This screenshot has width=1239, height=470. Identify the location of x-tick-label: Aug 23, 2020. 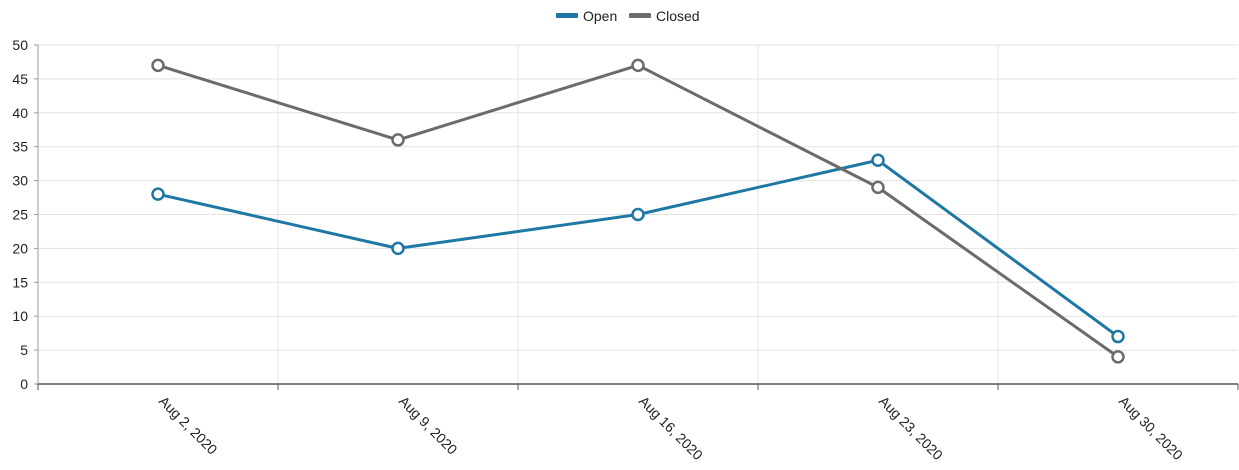
(911, 428).